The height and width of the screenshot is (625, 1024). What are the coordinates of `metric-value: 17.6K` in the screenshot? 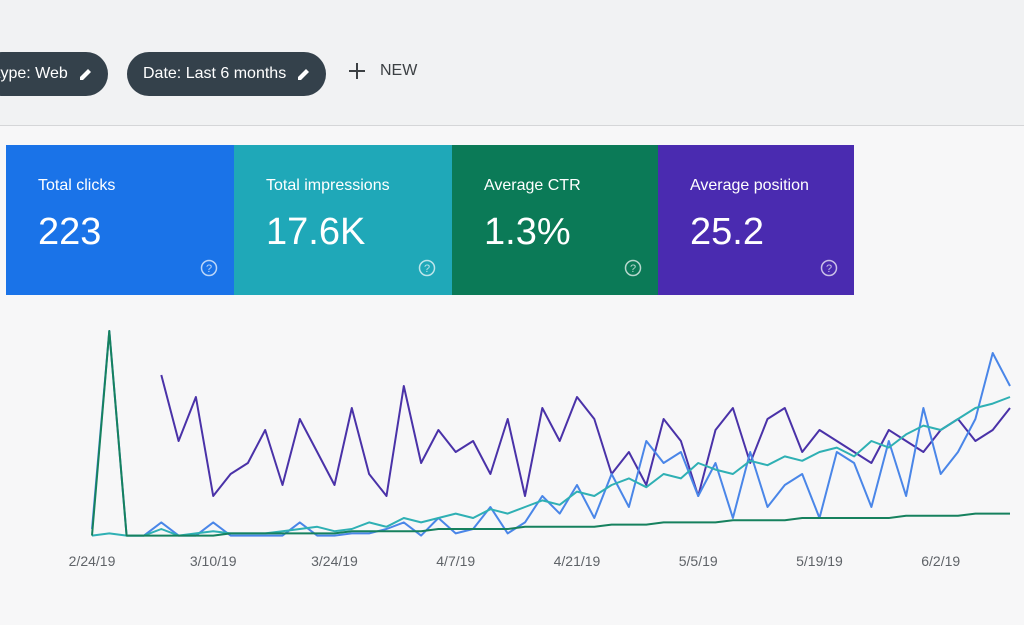 It's located at (316, 232).